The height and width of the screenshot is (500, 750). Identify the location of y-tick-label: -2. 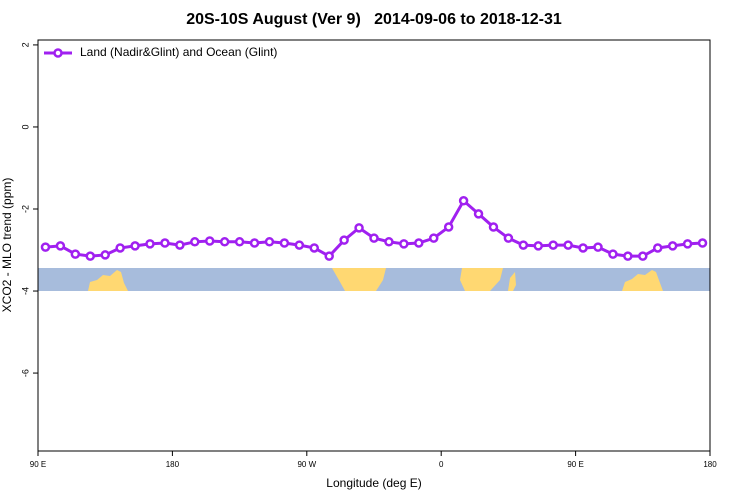
(25, 209).